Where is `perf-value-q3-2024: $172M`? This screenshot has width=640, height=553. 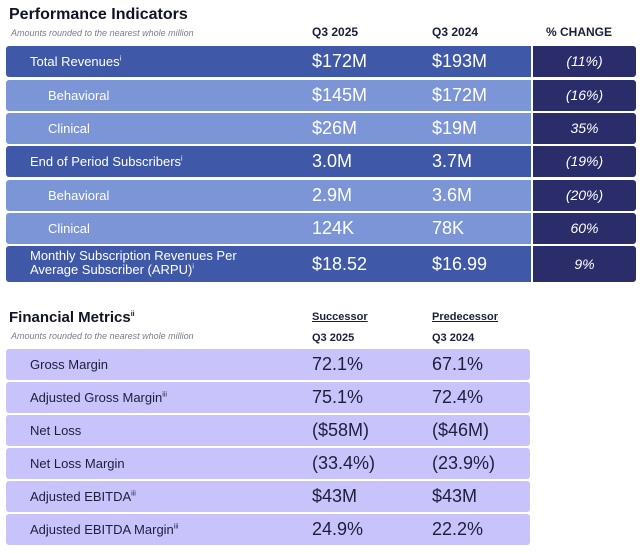 perf-value-q3-2024: $172M is located at coordinates (460, 95).